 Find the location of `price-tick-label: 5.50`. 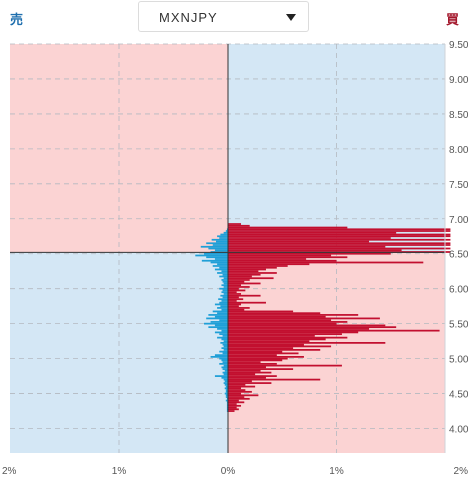

price-tick-label: 5.50 is located at coordinates (459, 325).